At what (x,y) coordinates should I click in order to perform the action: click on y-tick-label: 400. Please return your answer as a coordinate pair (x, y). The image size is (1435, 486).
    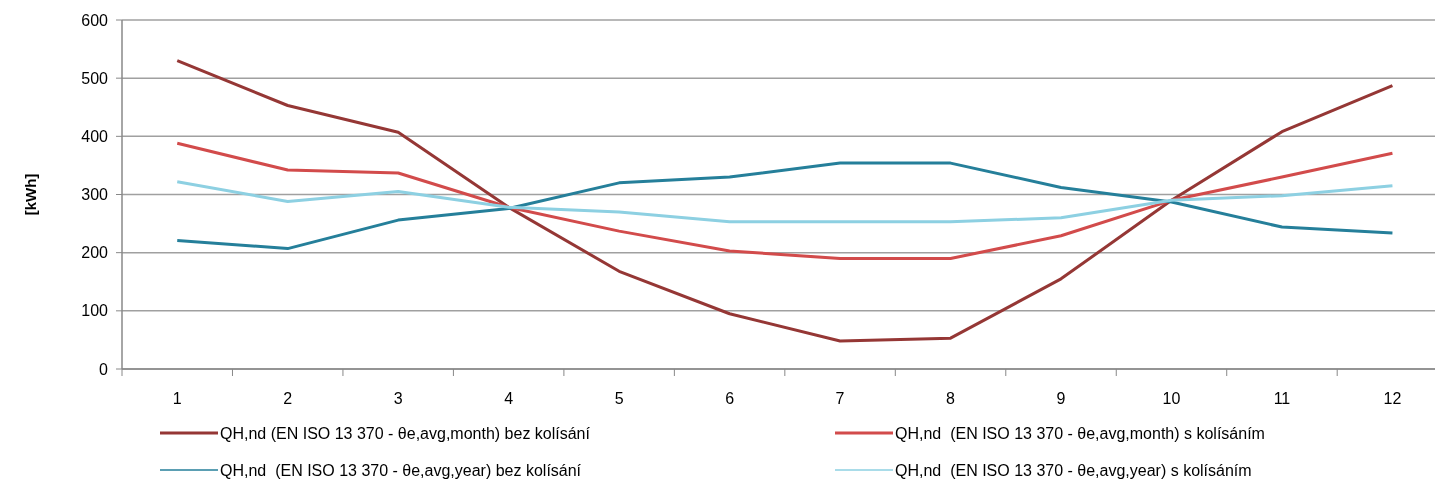
    Looking at the image, I should click on (95, 136).